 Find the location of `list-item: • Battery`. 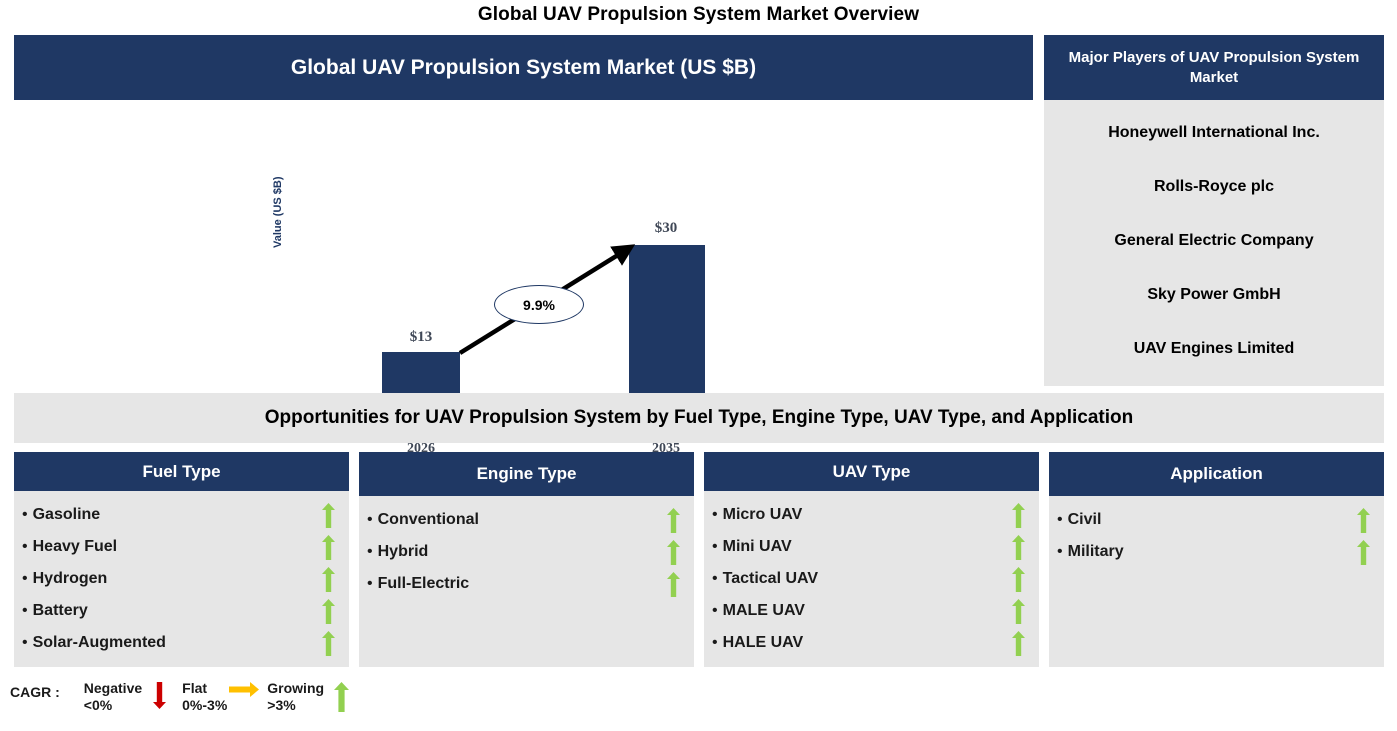

list-item: • Battery is located at coordinates (180, 611).